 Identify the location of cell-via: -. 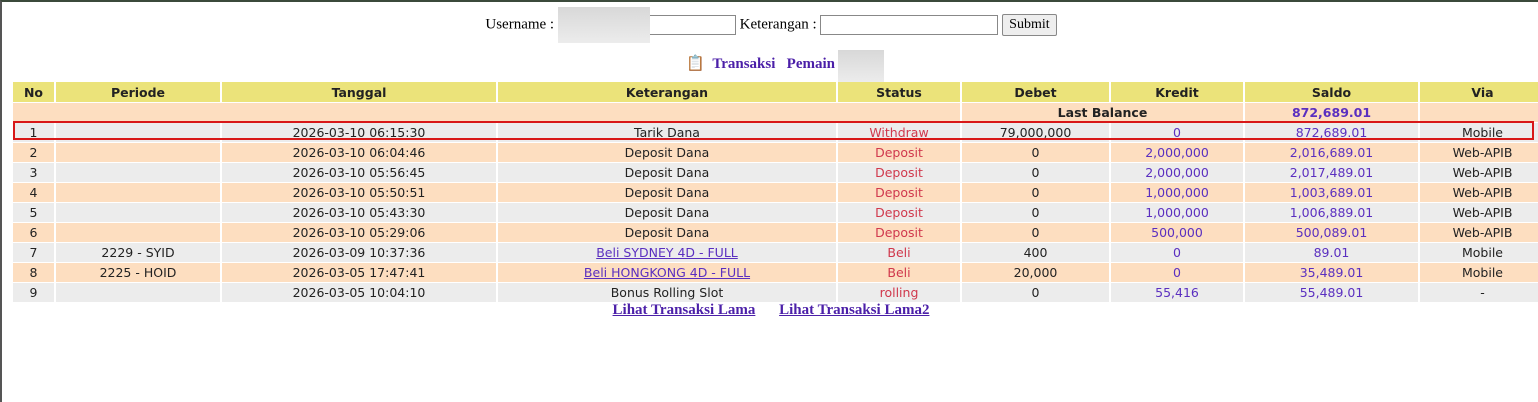
(1479, 292).